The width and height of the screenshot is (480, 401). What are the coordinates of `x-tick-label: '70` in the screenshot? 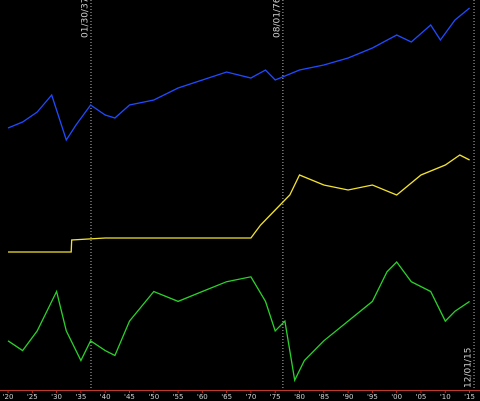 It's located at (251, 397).